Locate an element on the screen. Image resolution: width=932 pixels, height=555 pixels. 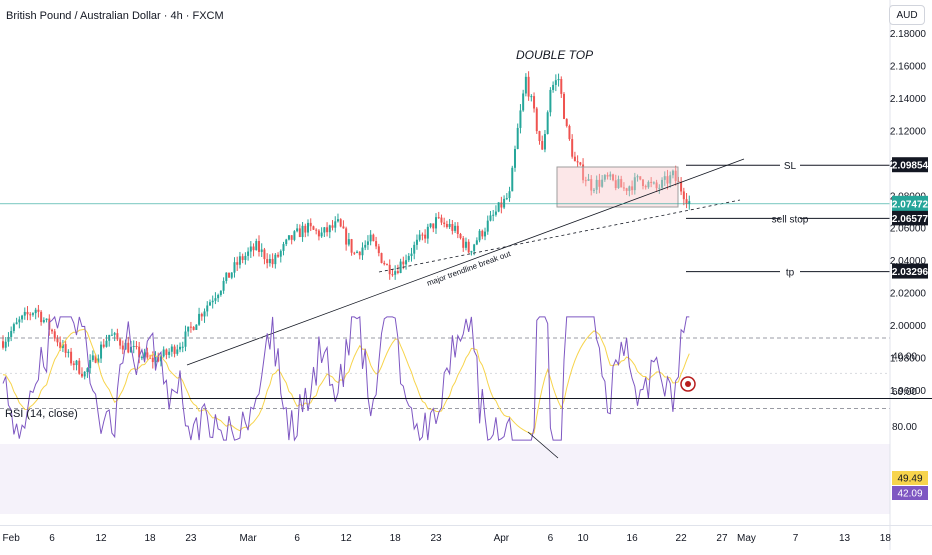
rsi-value: 42.09 is located at coordinates (909, 494).